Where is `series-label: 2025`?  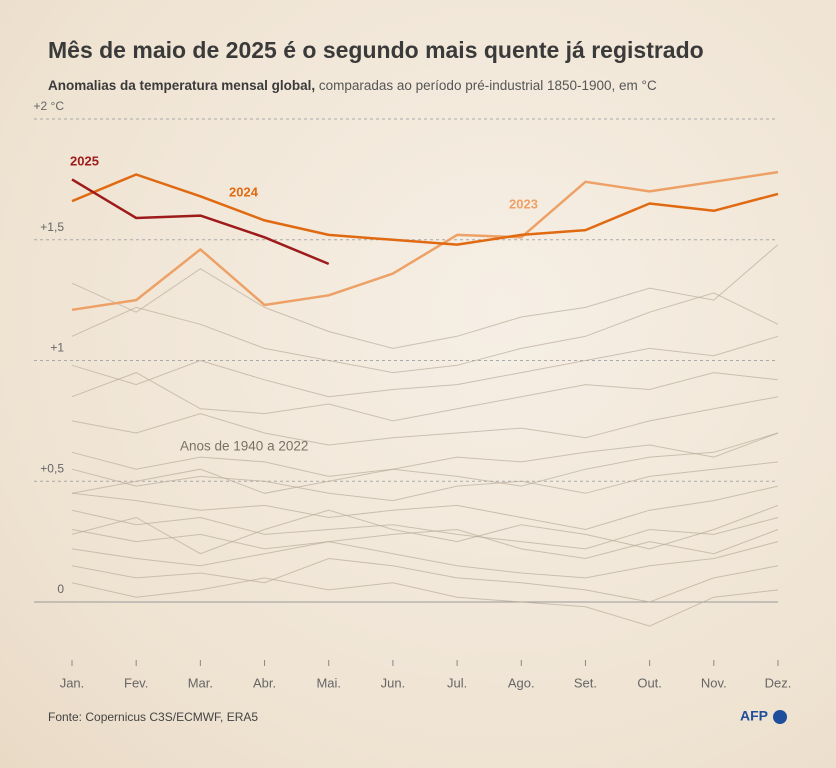
series-label: 2025 is located at coordinates (84, 160).